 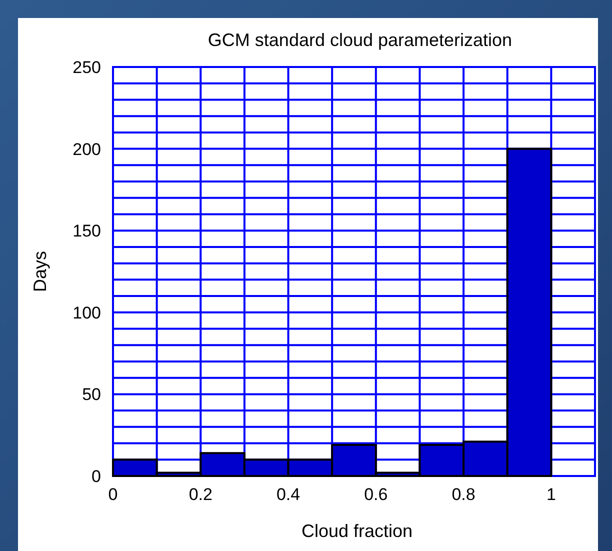 What do you see at coordinates (113, 494) in the screenshot?
I see `x-tick-label: 0` at bounding box center [113, 494].